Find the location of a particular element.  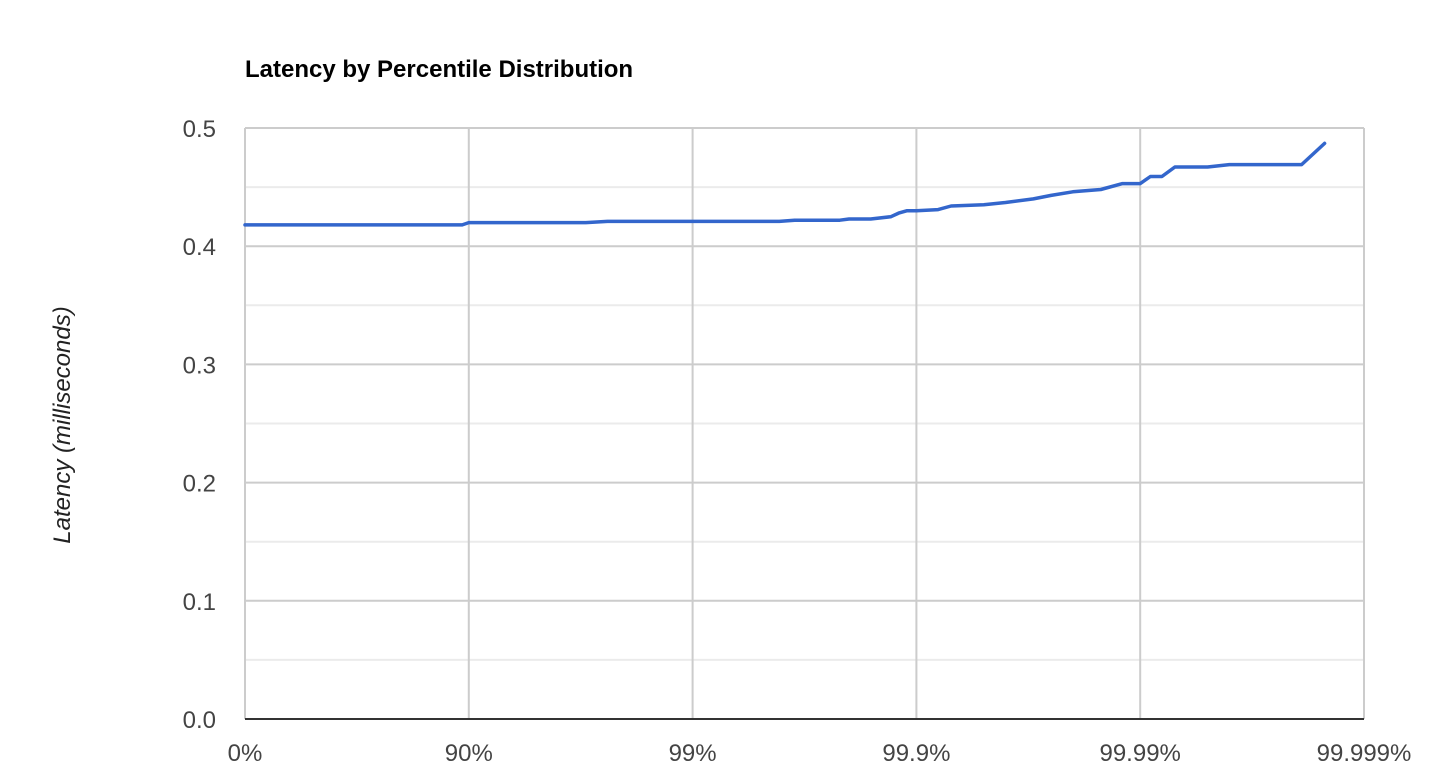

y-tick-label: 0.2 is located at coordinates (199, 484).